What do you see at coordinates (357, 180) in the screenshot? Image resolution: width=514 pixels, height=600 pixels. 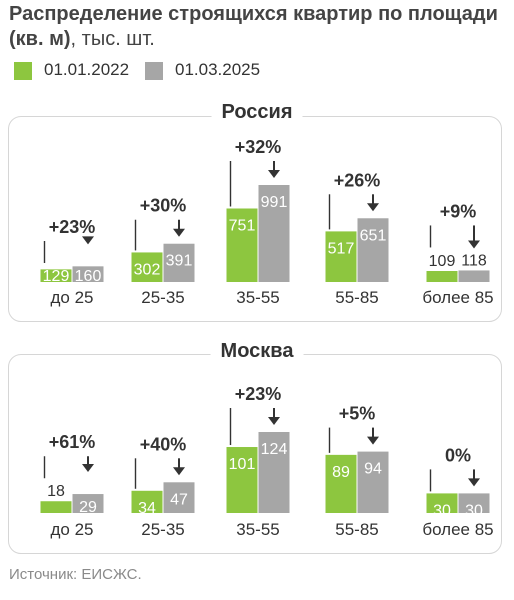 I see `change-percent-label: +26%` at bounding box center [357, 180].